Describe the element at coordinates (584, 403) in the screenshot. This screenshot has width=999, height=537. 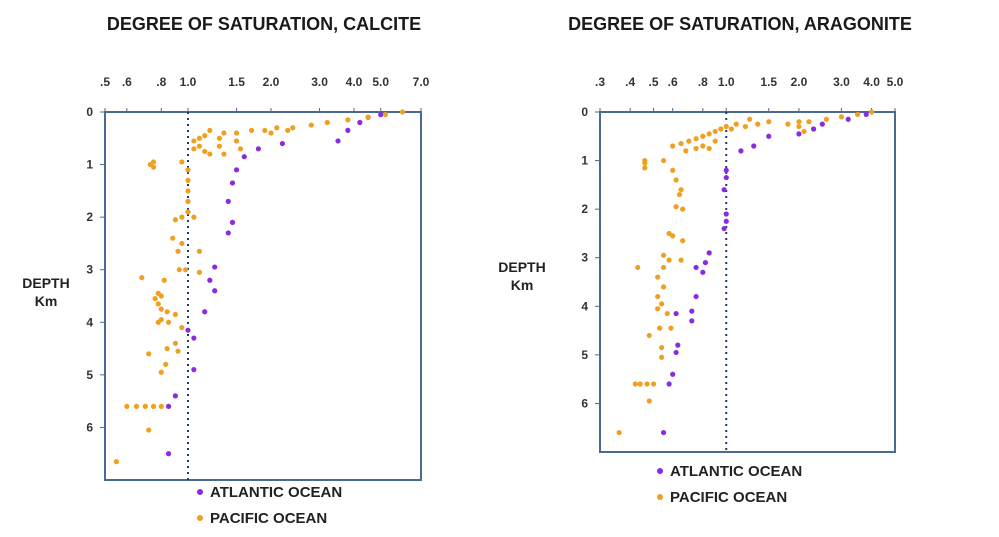
I see `aragonite-y-tick-label: 6` at that location.